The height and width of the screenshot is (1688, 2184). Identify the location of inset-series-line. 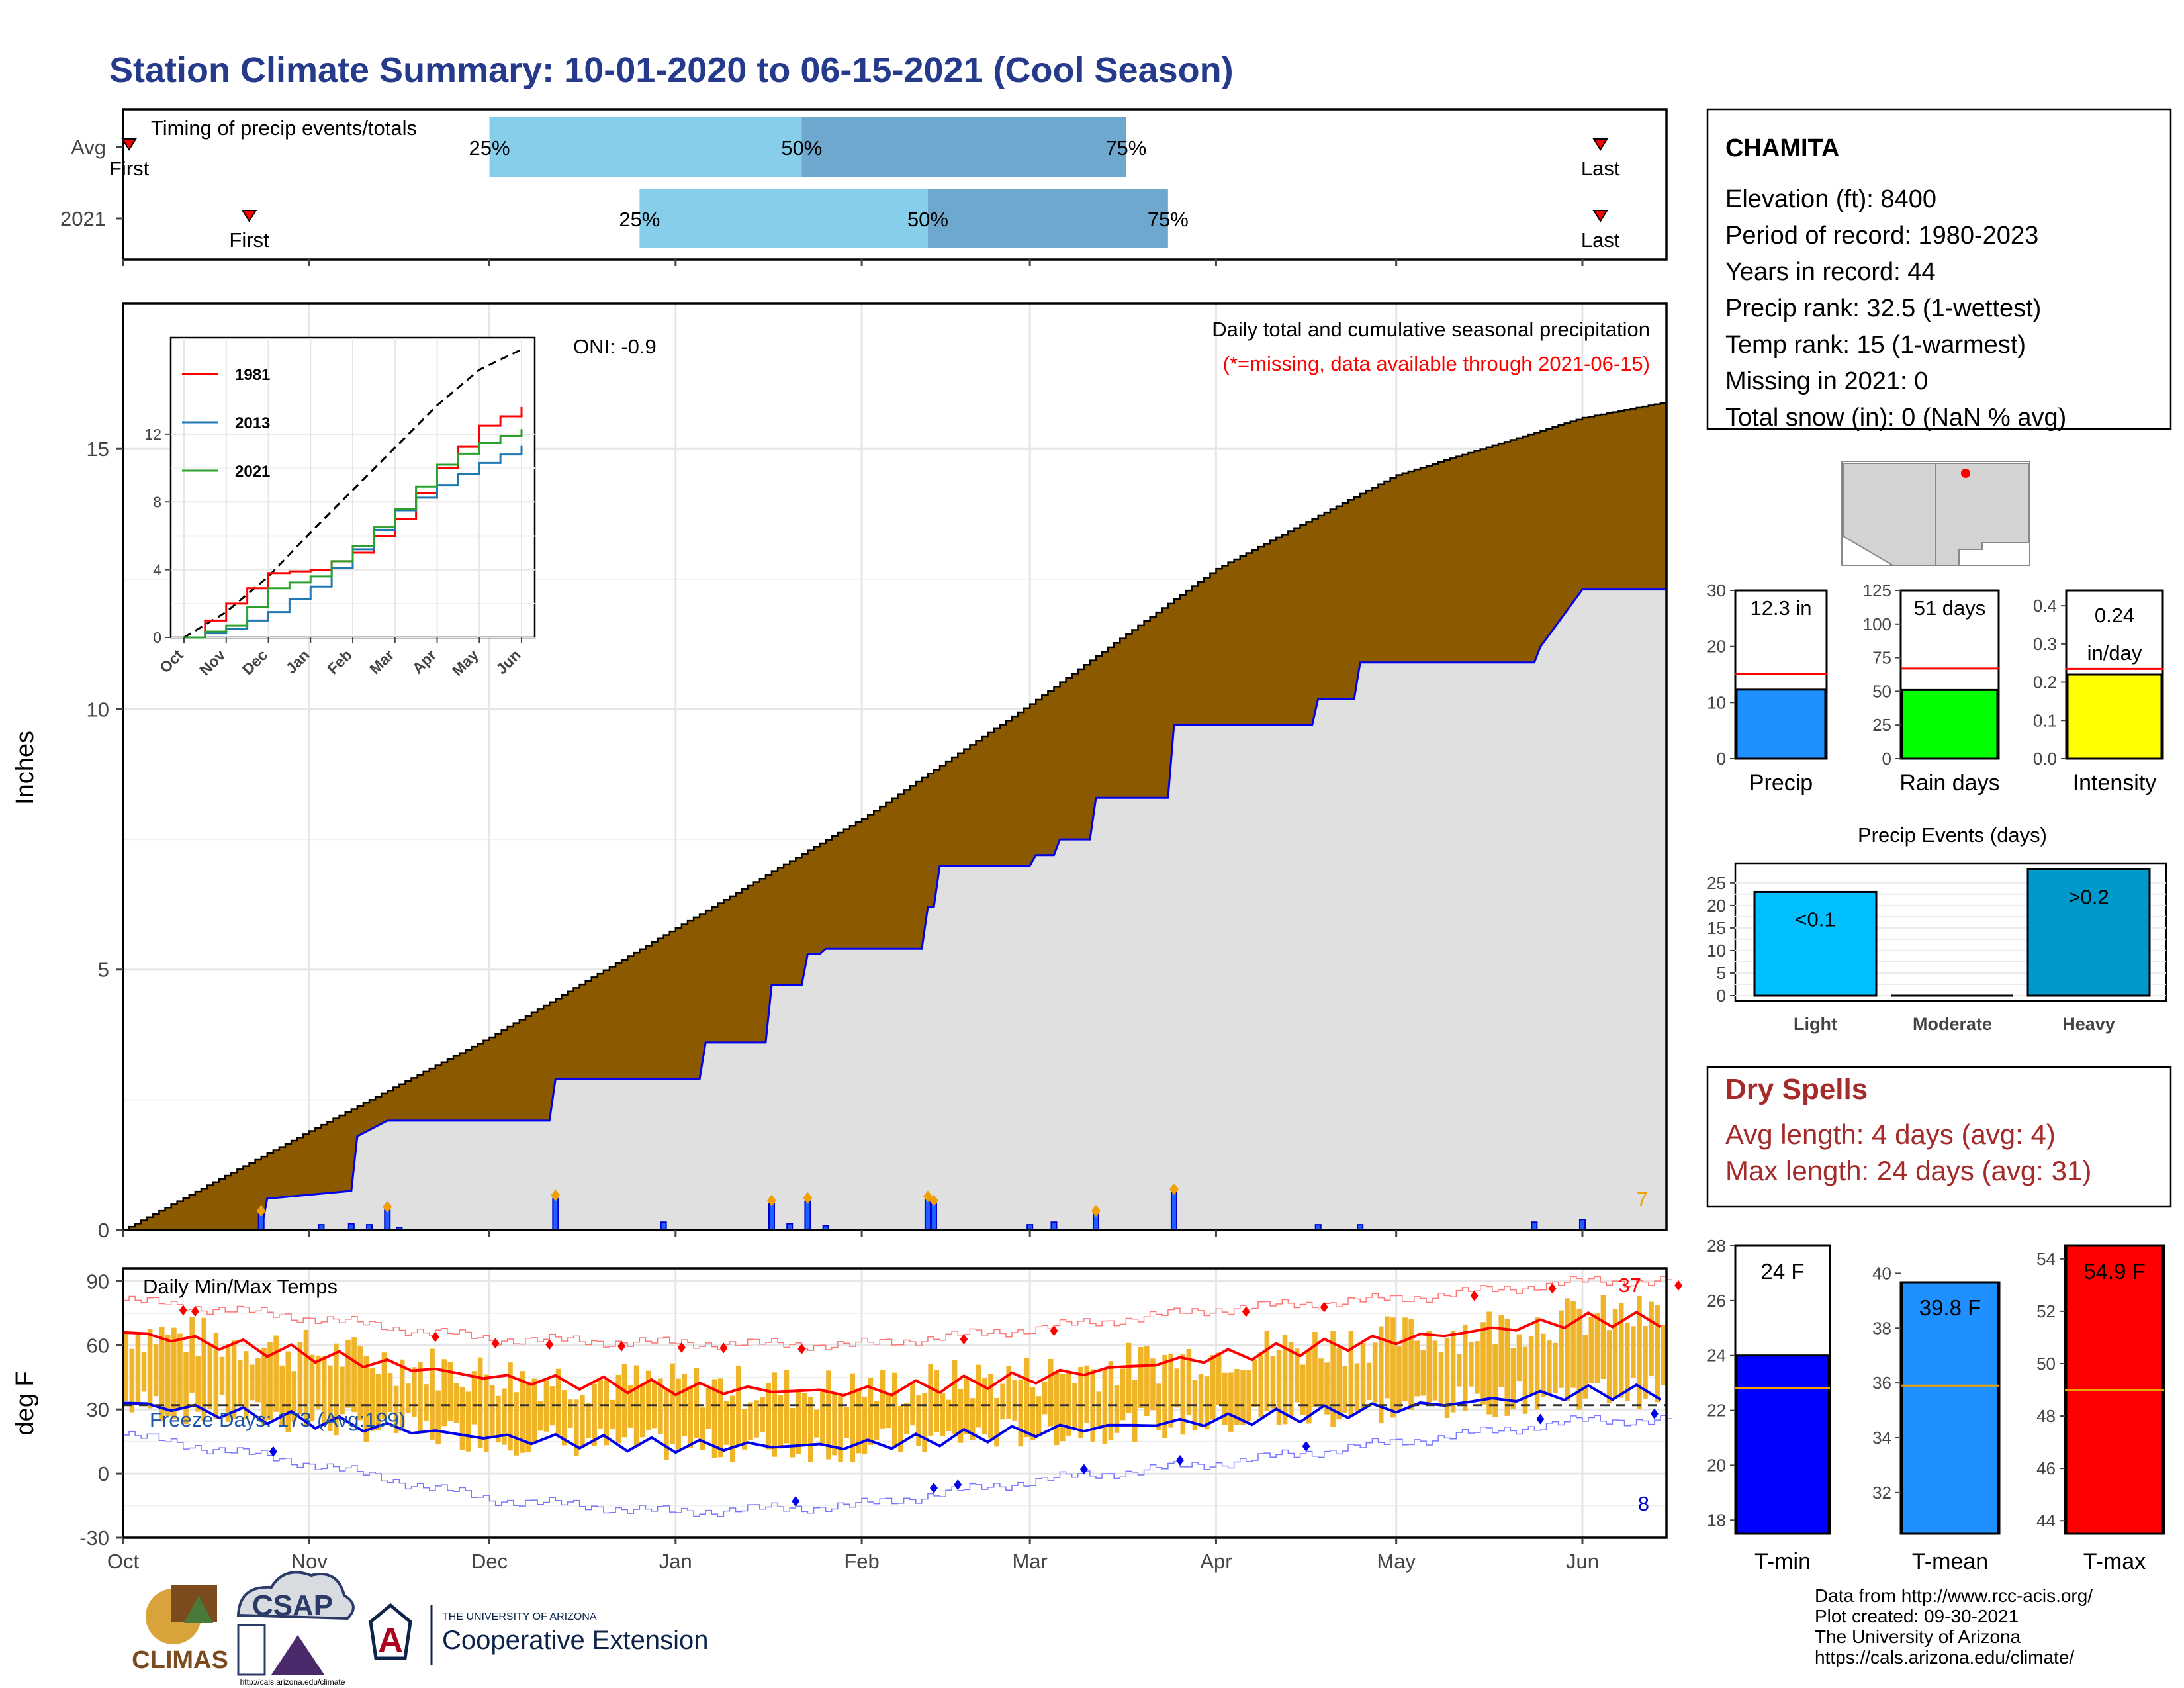
(353, 493).